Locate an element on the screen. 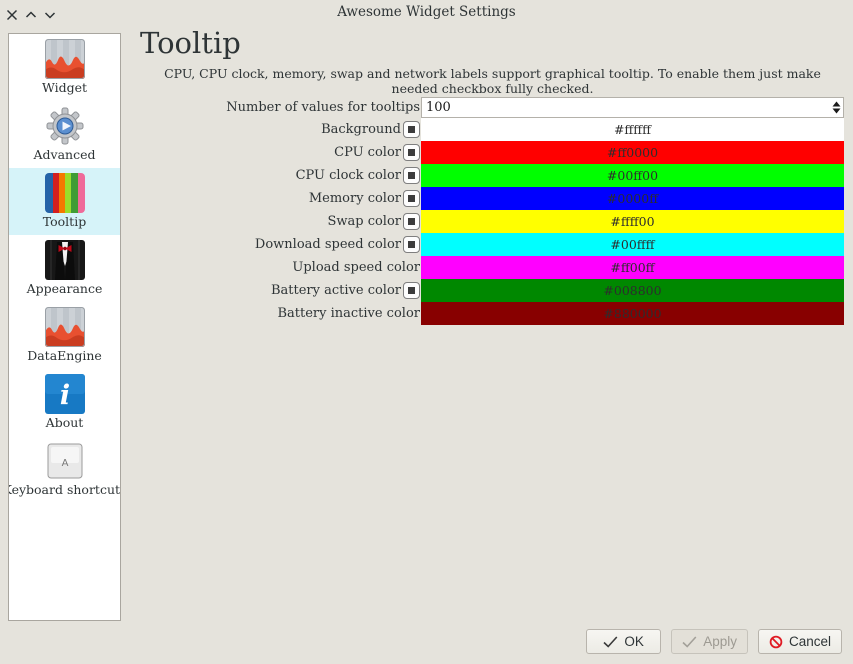 This screenshot has height=664, width=853. sidebar-item-dataengine: DataEngine is located at coordinates (64, 335).